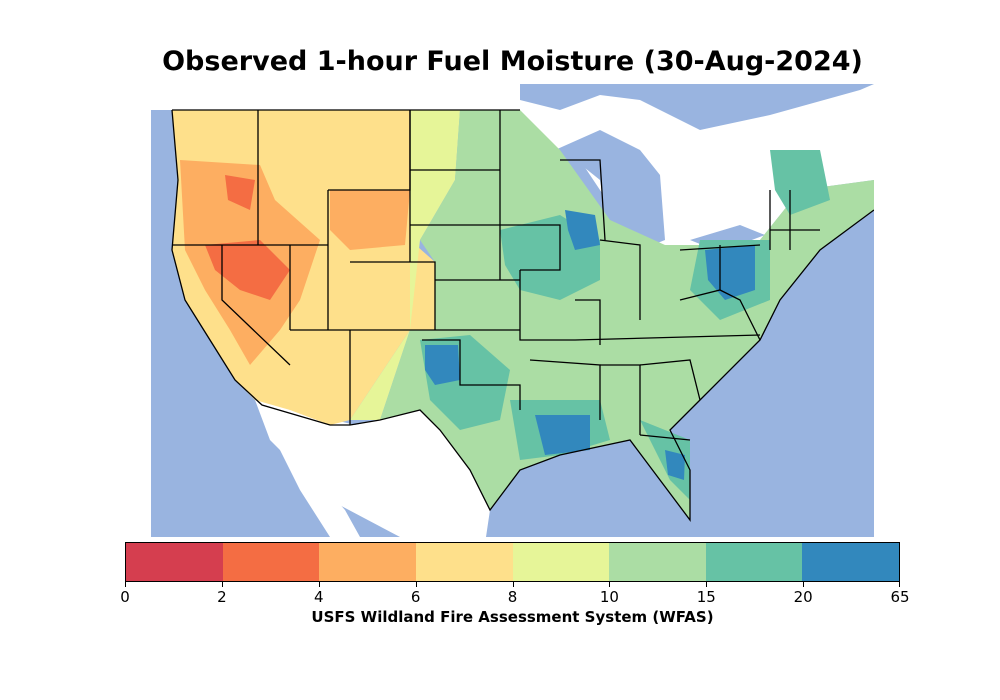  Describe the element at coordinates (512, 597) in the screenshot. I see `colorbar-tick-label: 8` at that location.